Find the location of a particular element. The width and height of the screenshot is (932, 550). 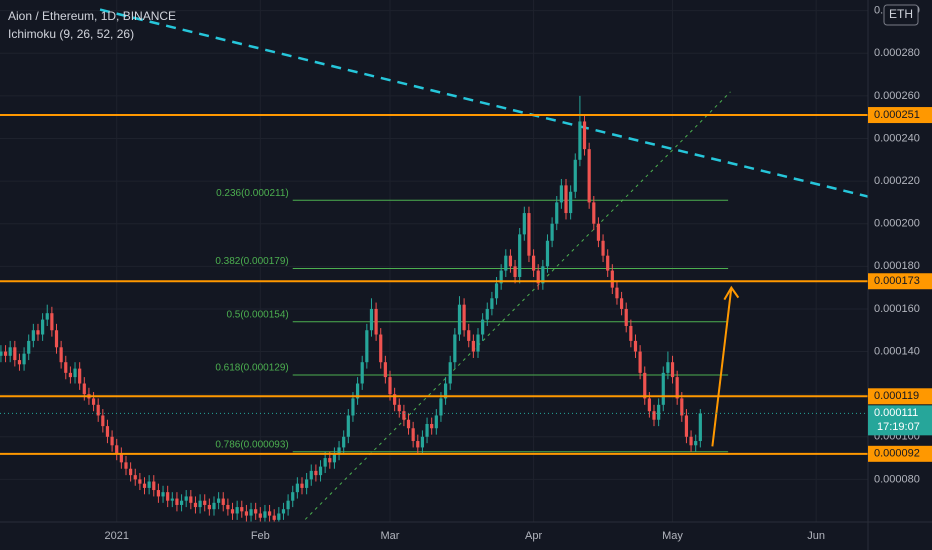

currency-button-label: ETH is located at coordinates (901, 14).